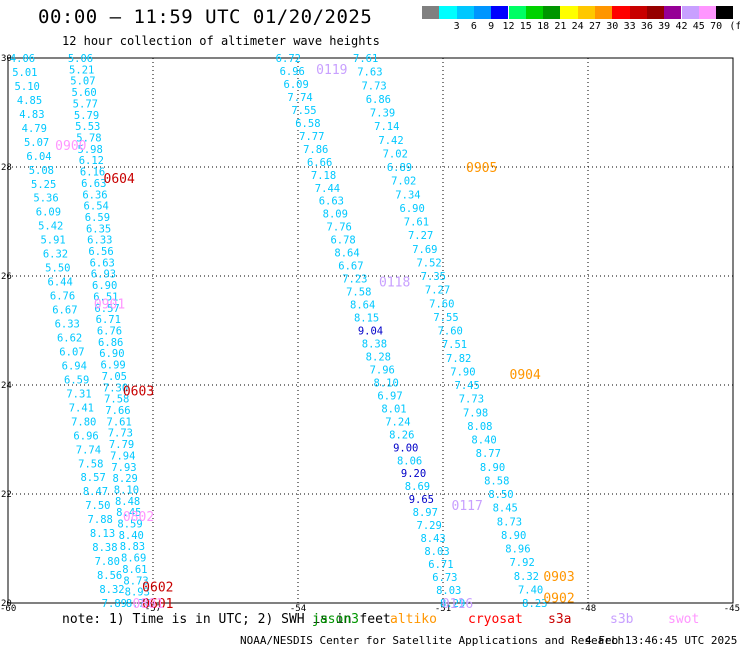 This screenshot has width=740, height=650. Describe the element at coordinates (67, 325) in the screenshot. I see `wave-height-value: 6.33` at that location.